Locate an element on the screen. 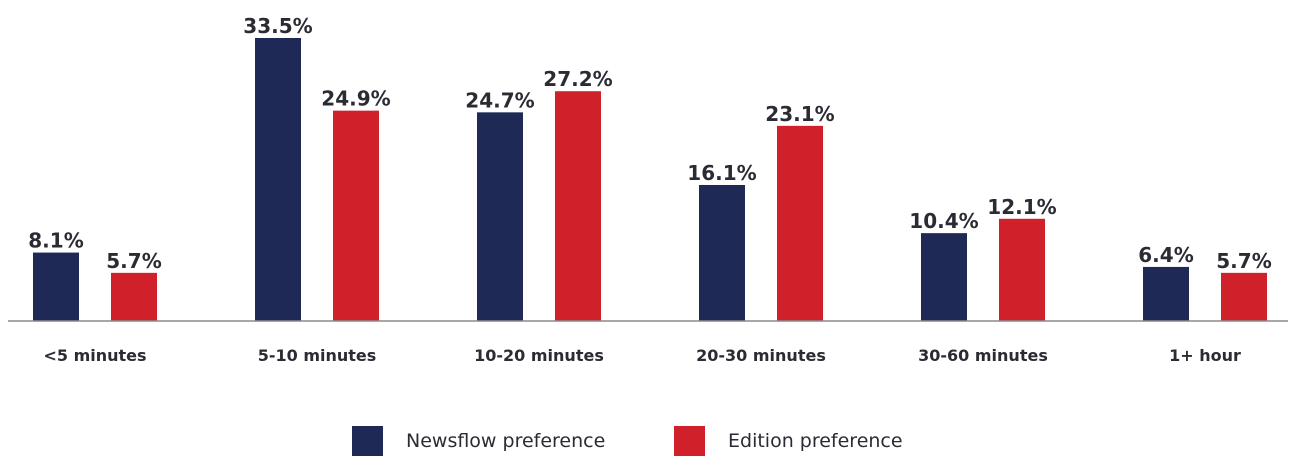 This screenshot has width=1292, height=457. legend-label-edition: Edition preference is located at coordinates (815, 441).